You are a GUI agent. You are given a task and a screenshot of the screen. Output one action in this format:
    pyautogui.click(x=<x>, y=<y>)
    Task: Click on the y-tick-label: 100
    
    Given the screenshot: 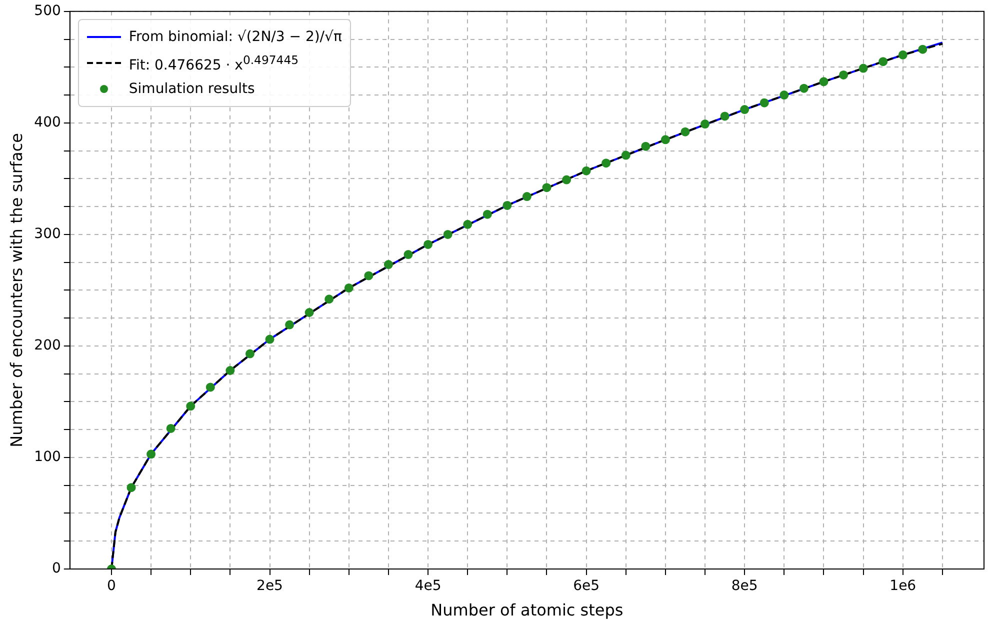 What is the action you would take?
    pyautogui.click(x=47, y=457)
    